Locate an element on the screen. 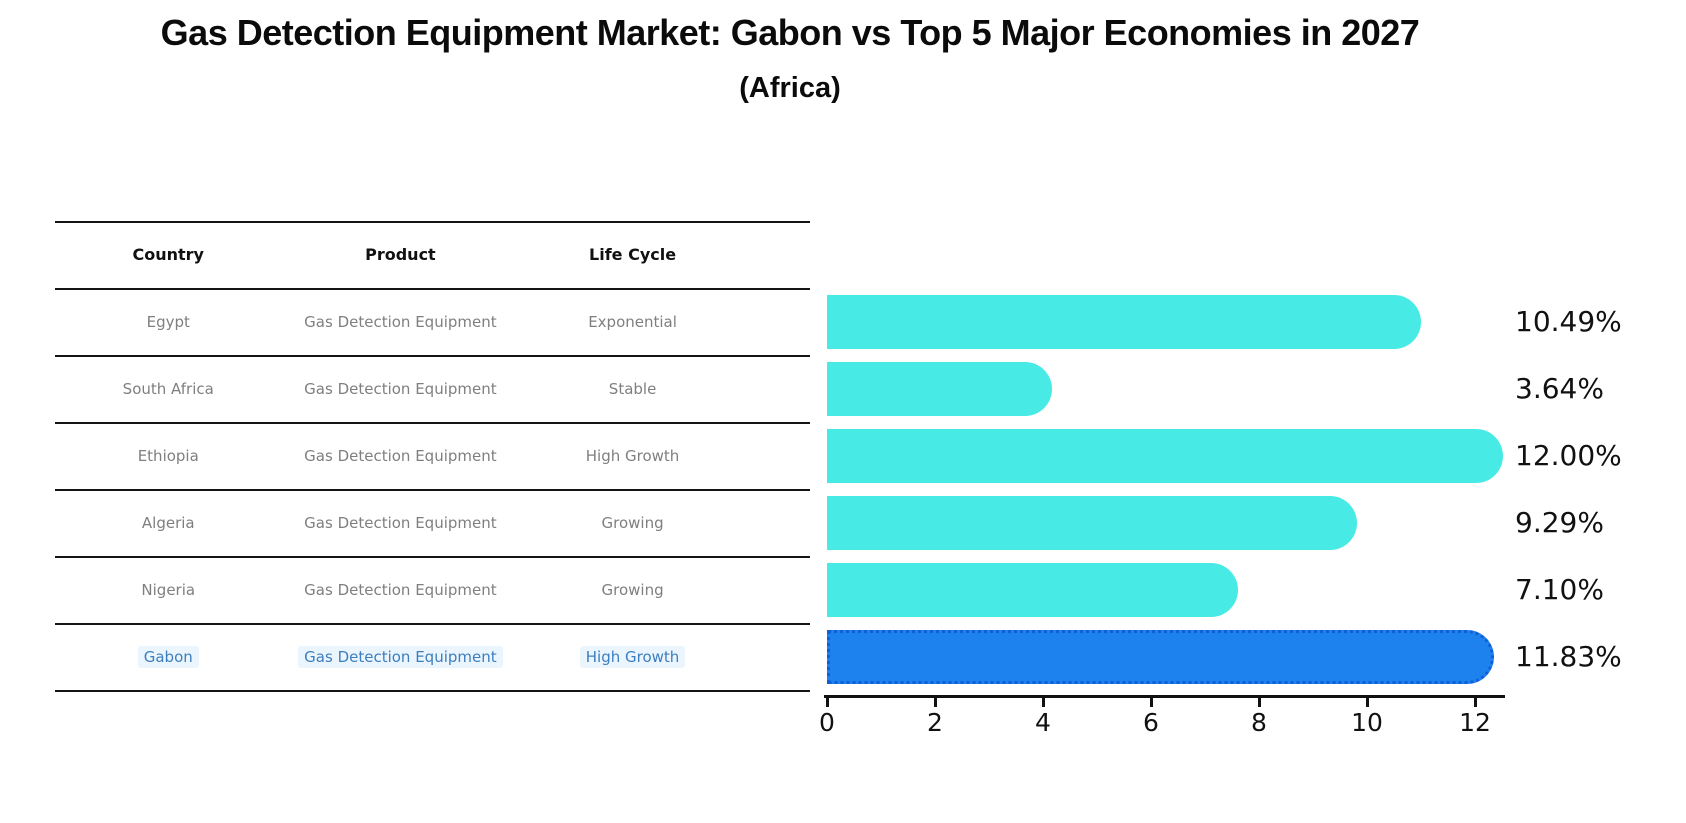  table-cell-country: South Africa is located at coordinates (168, 388).